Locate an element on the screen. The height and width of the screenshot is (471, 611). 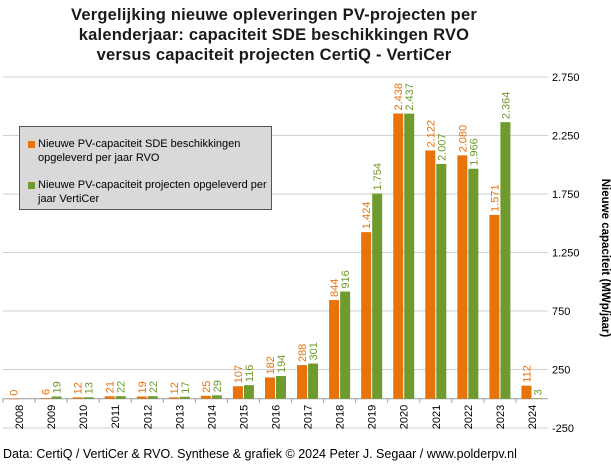
data-label-verticer: 3 is located at coordinates (538, 392).